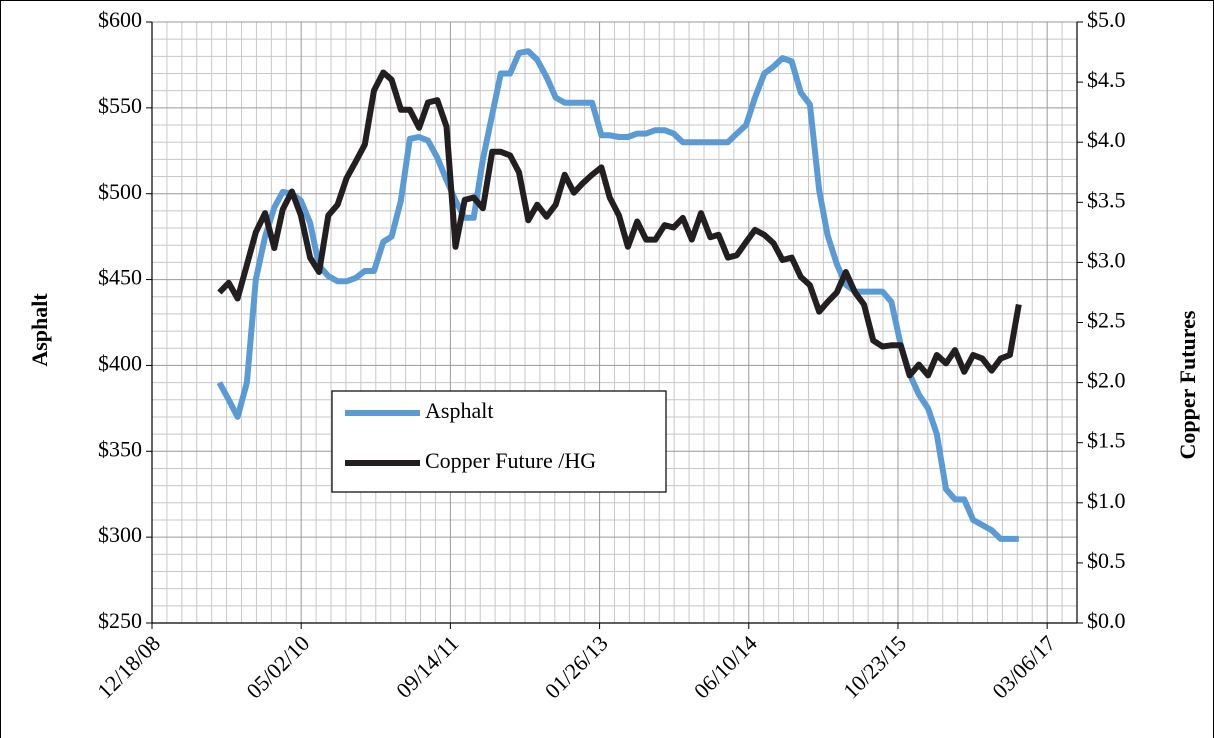 Image resolution: width=1214 pixels, height=738 pixels. Describe the element at coordinates (120, 277) in the screenshot. I see `y-tick-label: $450` at that location.